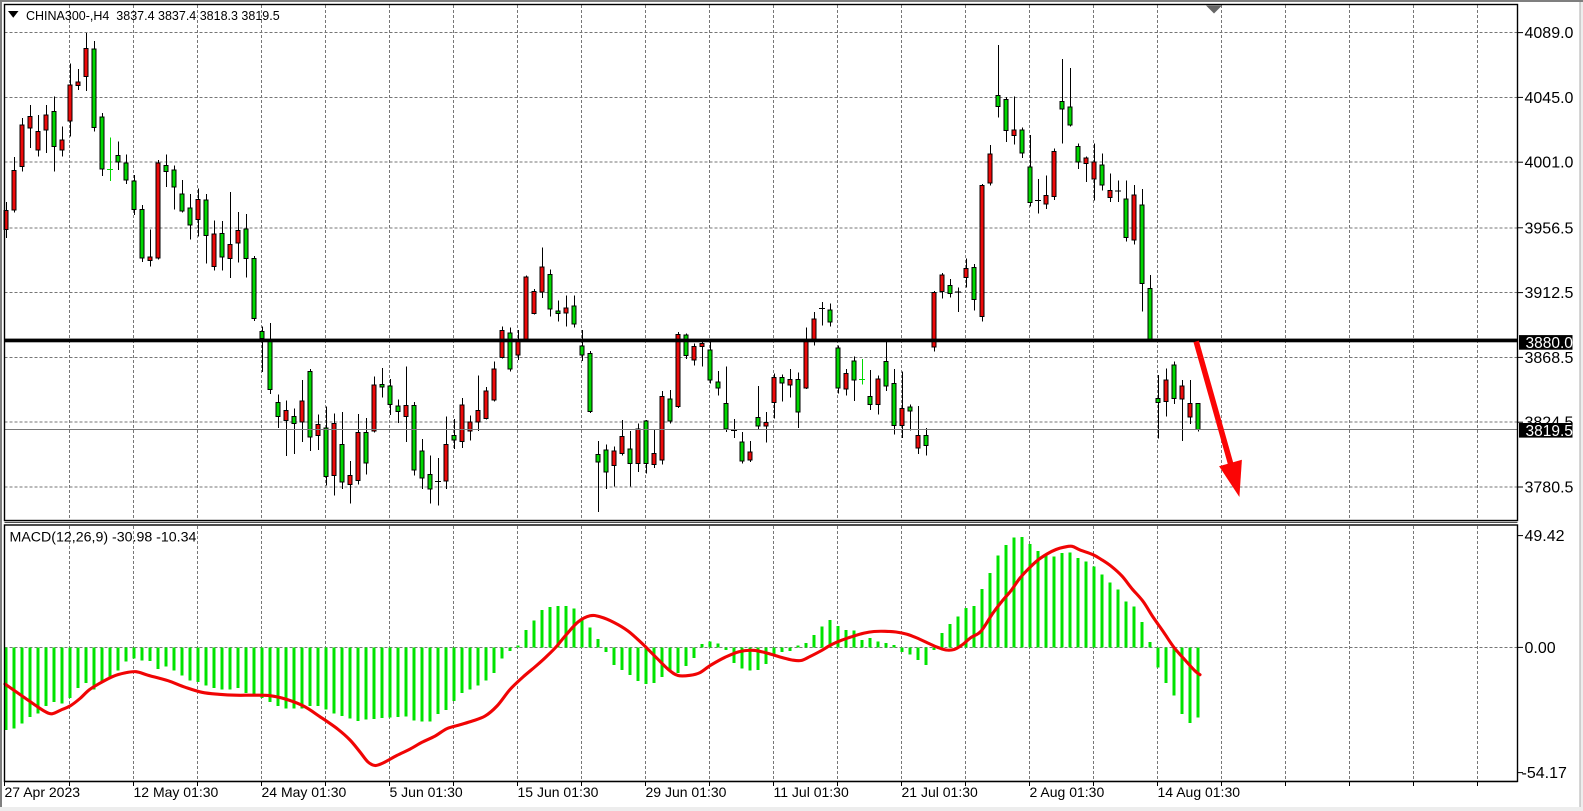 Image resolution: width=1583 pixels, height=811 pixels. Describe the element at coordinates (1549, 358) in the screenshot. I see `svg-text: 3868.5` at that location.